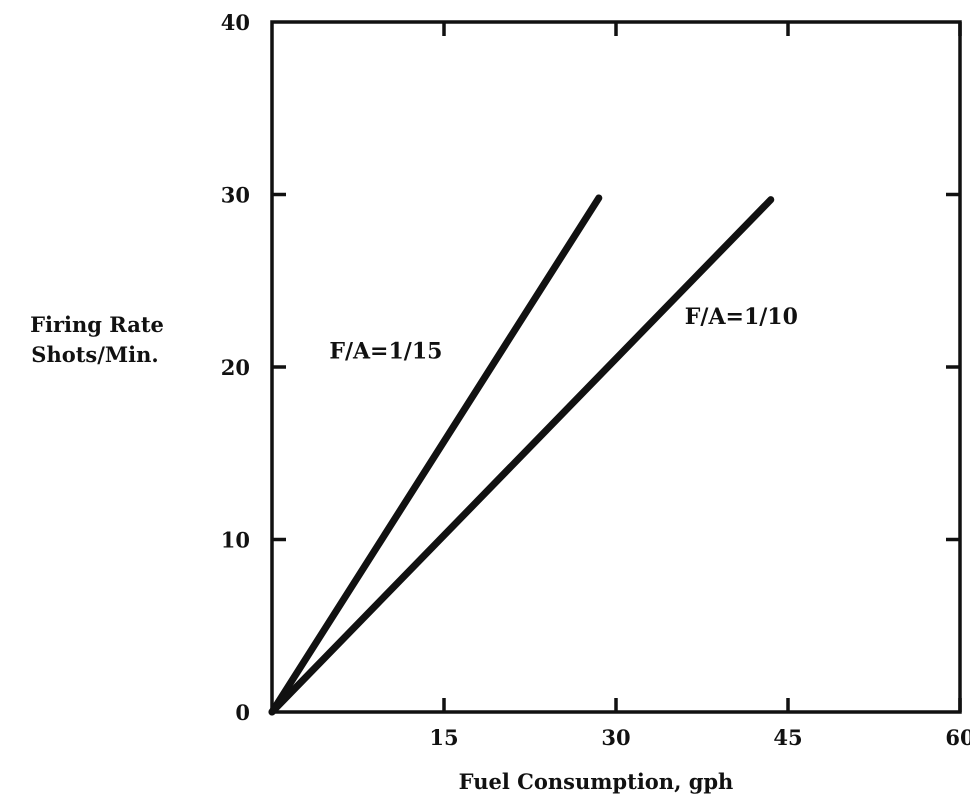  I want to click on y-tick-label-0: 0, so click(242, 712).